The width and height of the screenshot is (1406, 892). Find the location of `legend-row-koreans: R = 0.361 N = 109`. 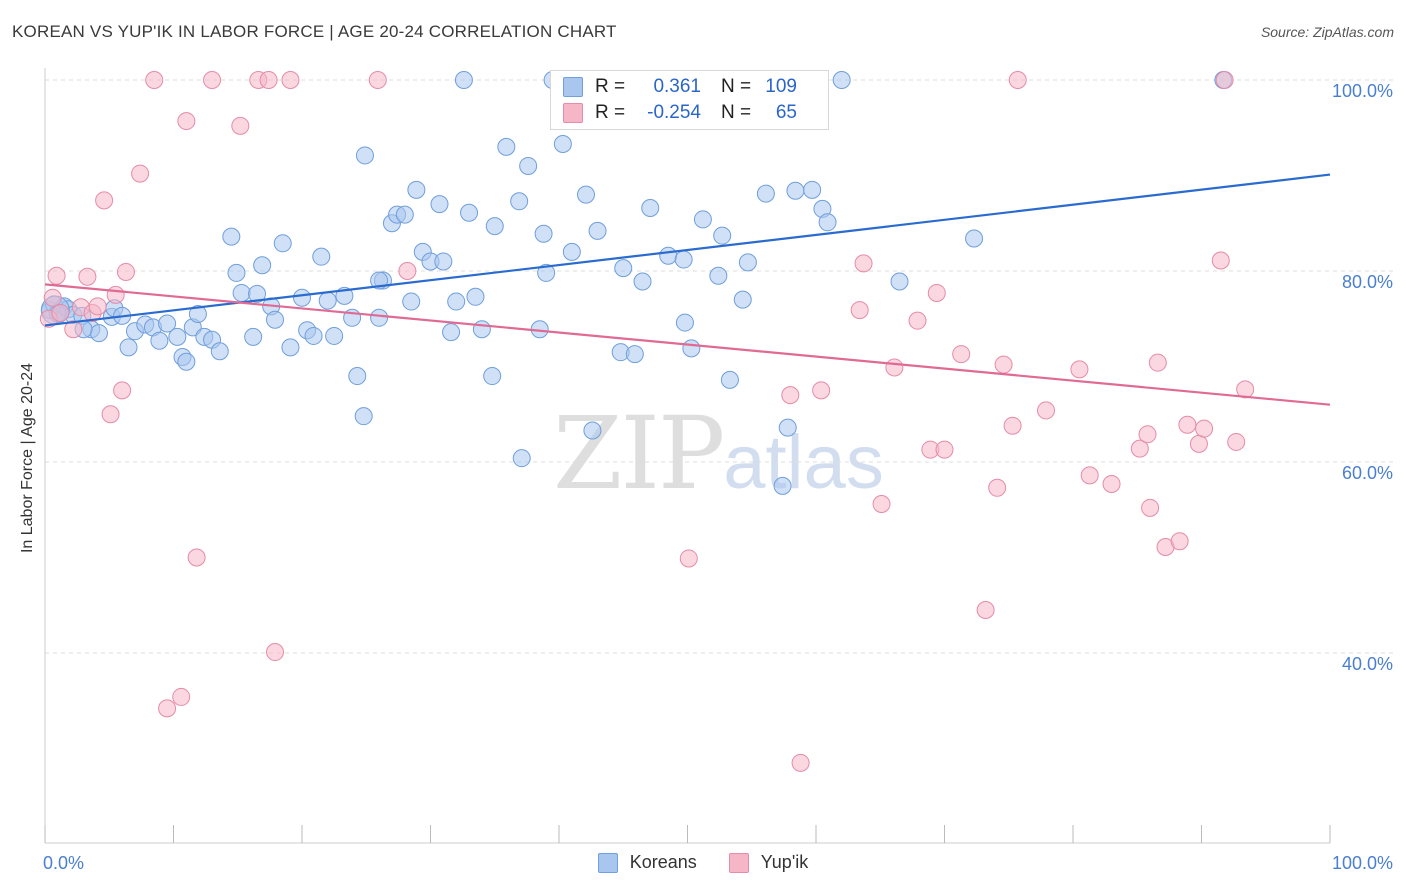

legend-row-koreans: R = 0.361 N = 109 is located at coordinates (680, 87).